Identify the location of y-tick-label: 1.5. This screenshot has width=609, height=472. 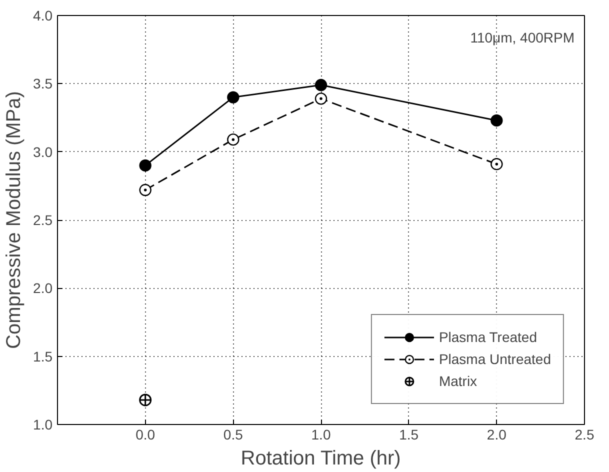
(43, 356).